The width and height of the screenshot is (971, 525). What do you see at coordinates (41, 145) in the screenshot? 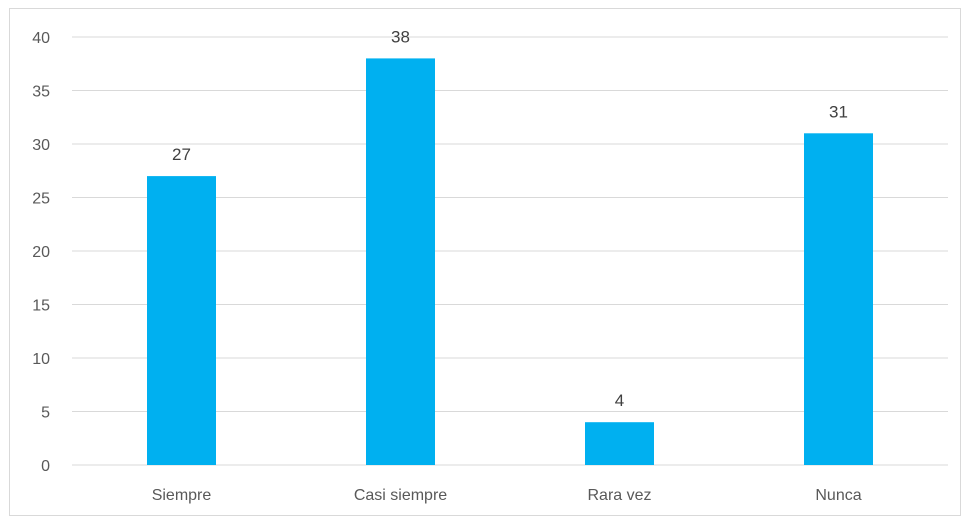
I see `y-tick-label: 30` at bounding box center [41, 145].